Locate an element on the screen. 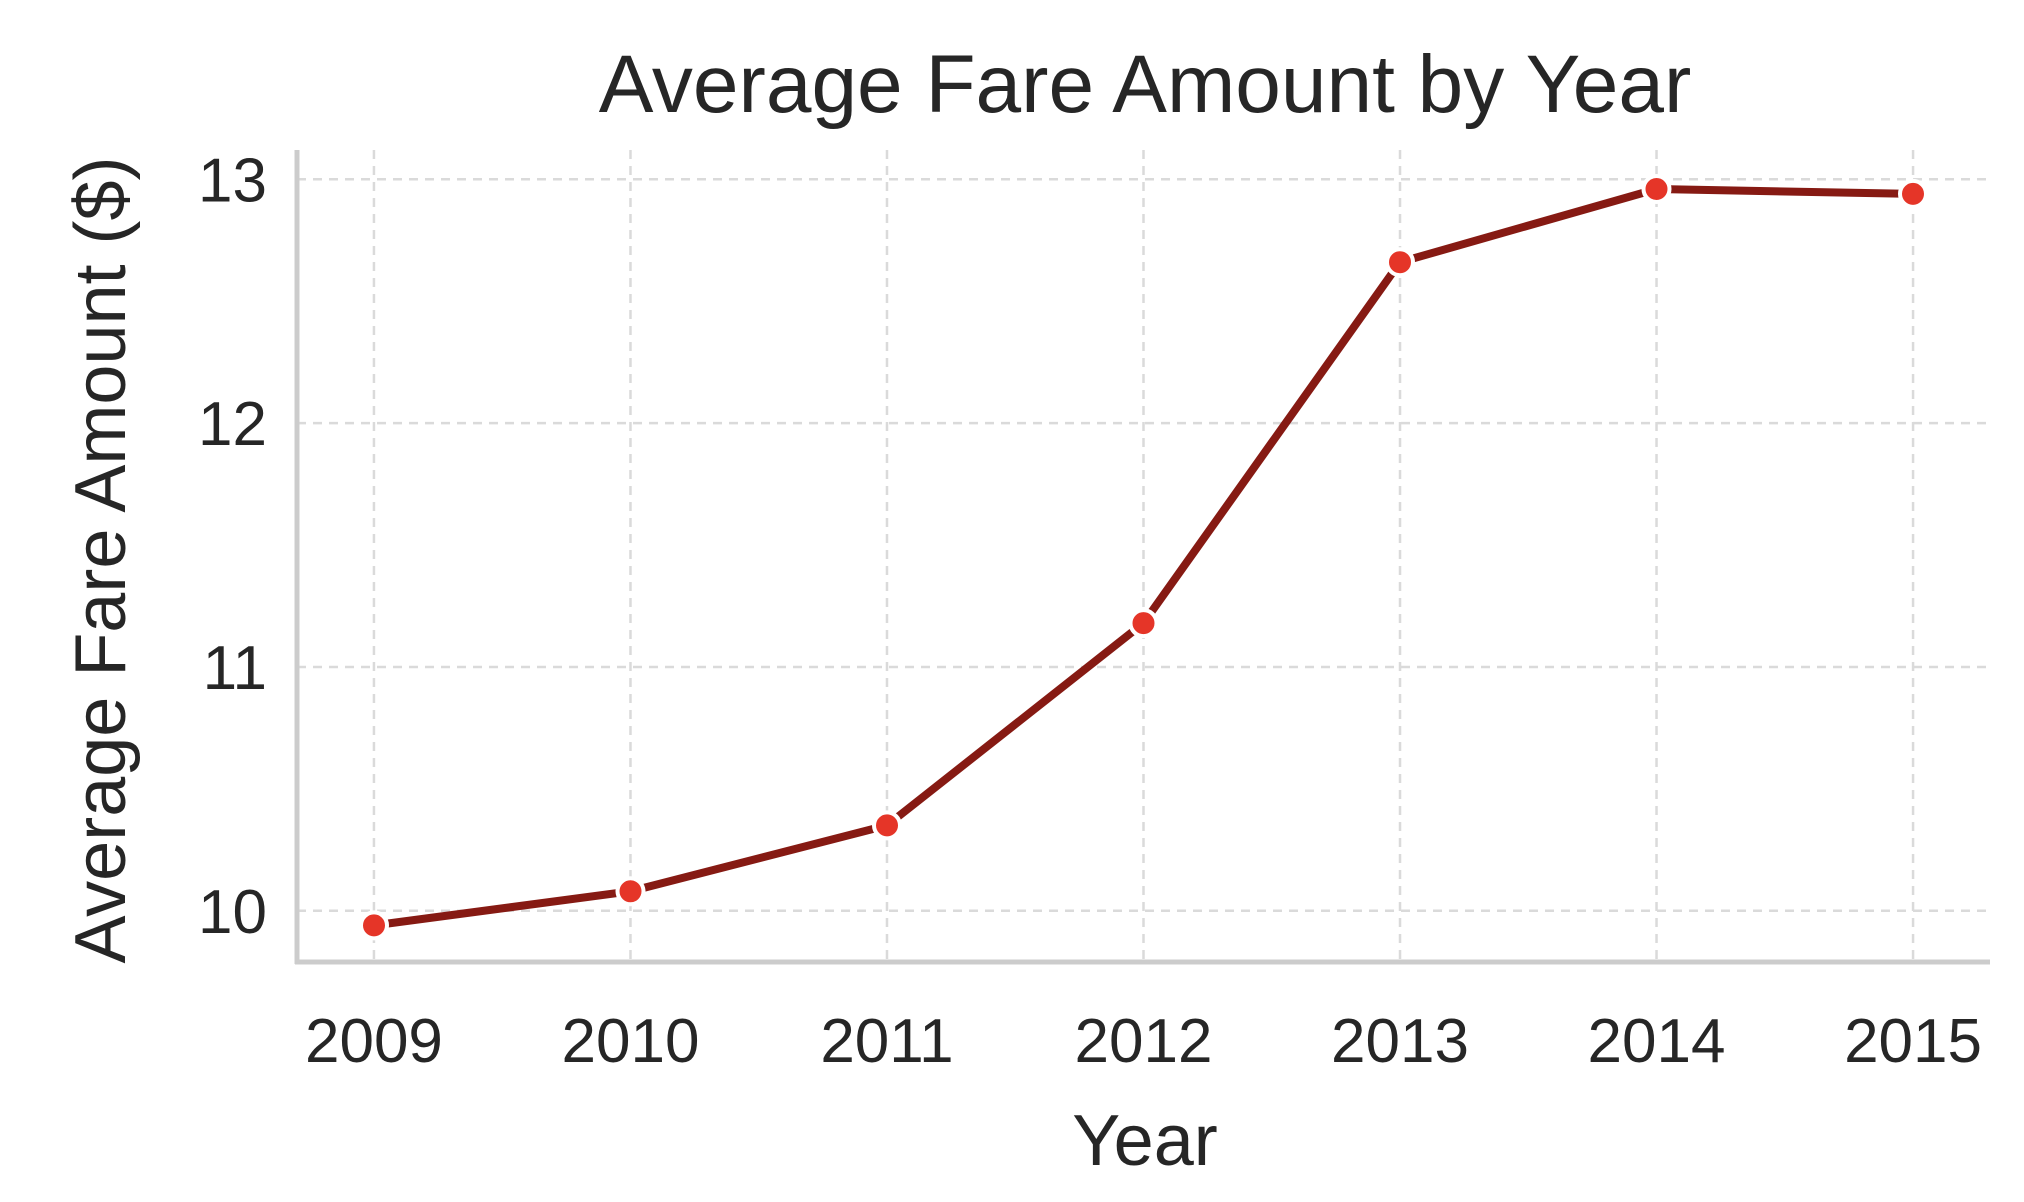 The height and width of the screenshot is (1202, 2024). data-point-2015 is located at coordinates (1913, 193).